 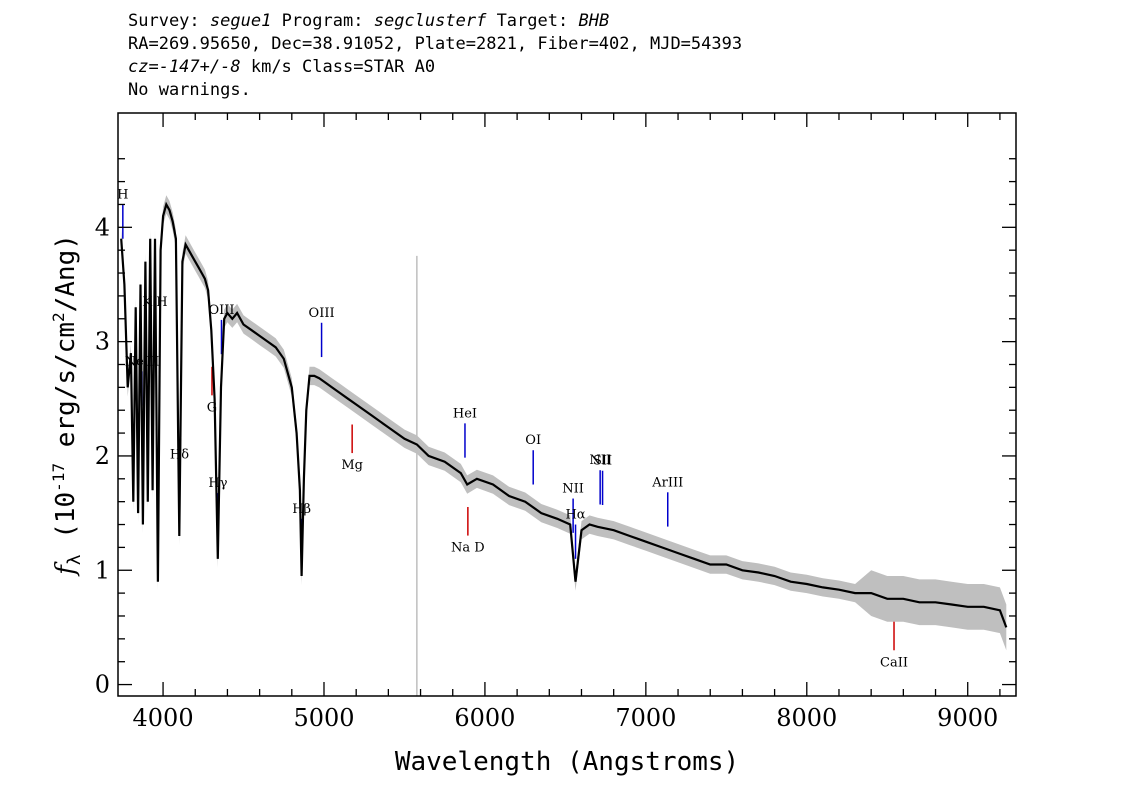 I want to click on cz-units-class: km/s Class=STAR A0, so click(x=343, y=67).